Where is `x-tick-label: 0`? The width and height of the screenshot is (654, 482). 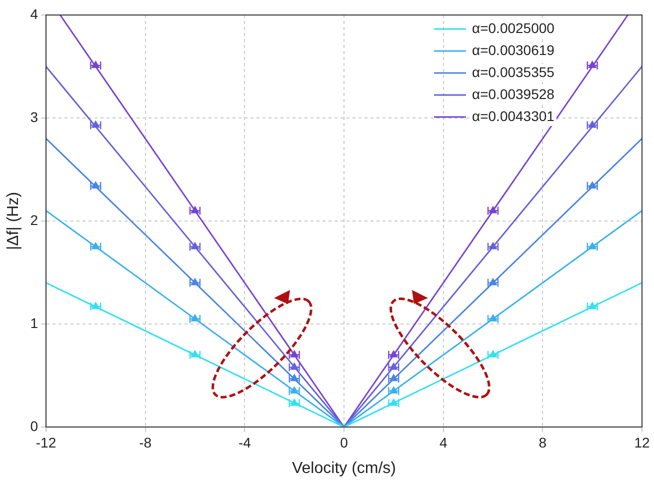 x-tick-label: 0 is located at coordinates (344, 442).